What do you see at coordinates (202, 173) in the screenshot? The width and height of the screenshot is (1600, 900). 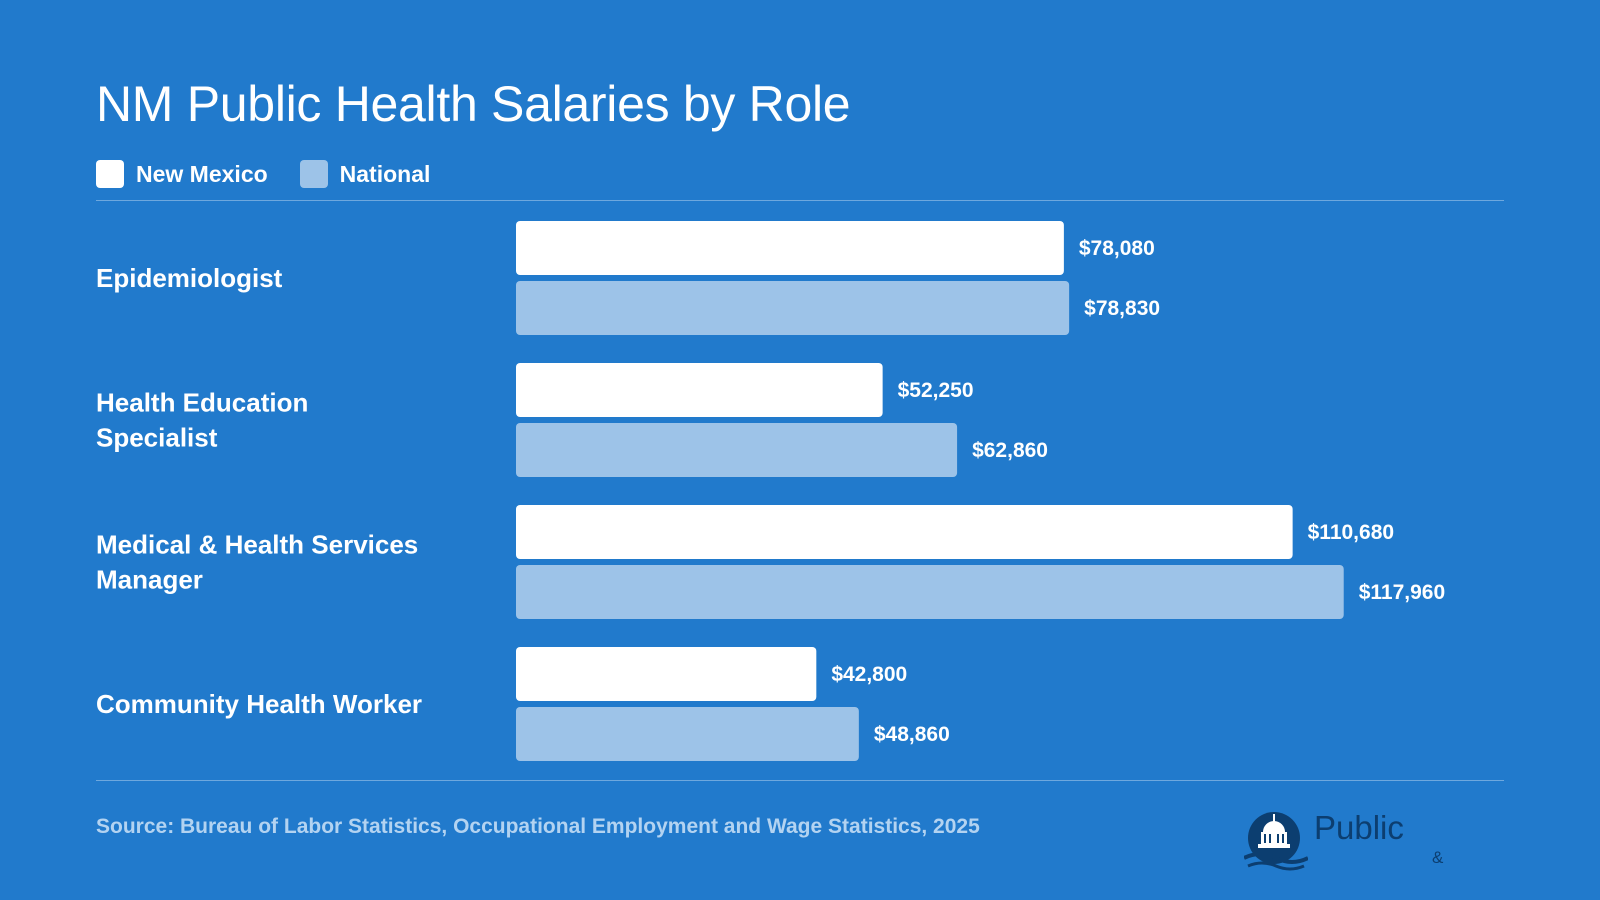 I see `legend-label-new-mexico: New Mexico` at bounding box center [202, 173].